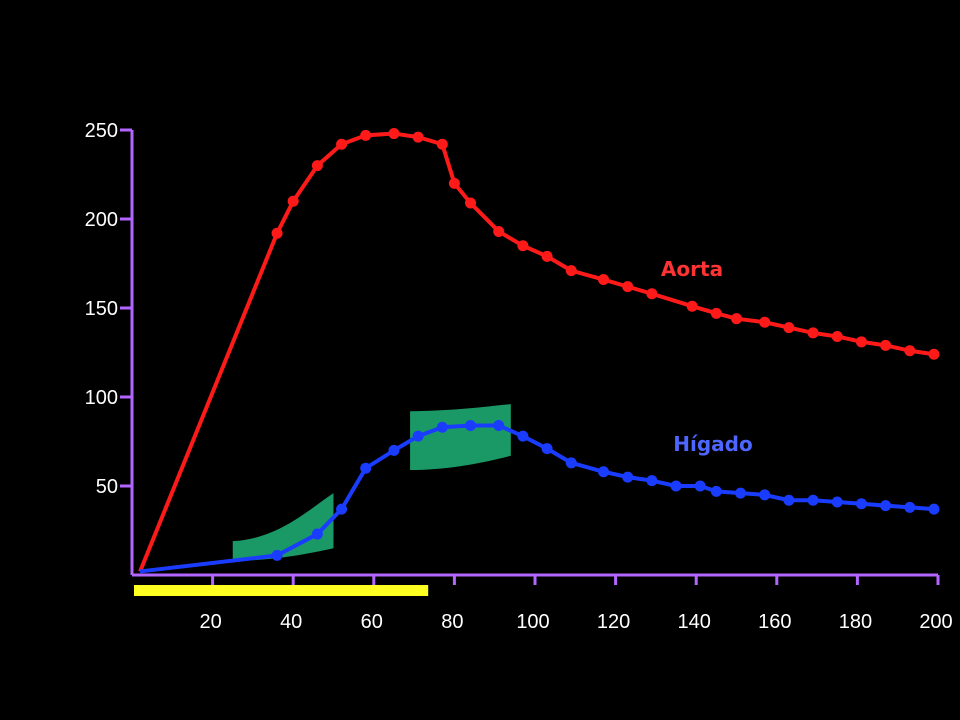 The width and height of the screenshot is (960, 720). Describe the element at coordinates (101, 309) in the screenshot. I see `y-tick-label-150: 150` at that location.